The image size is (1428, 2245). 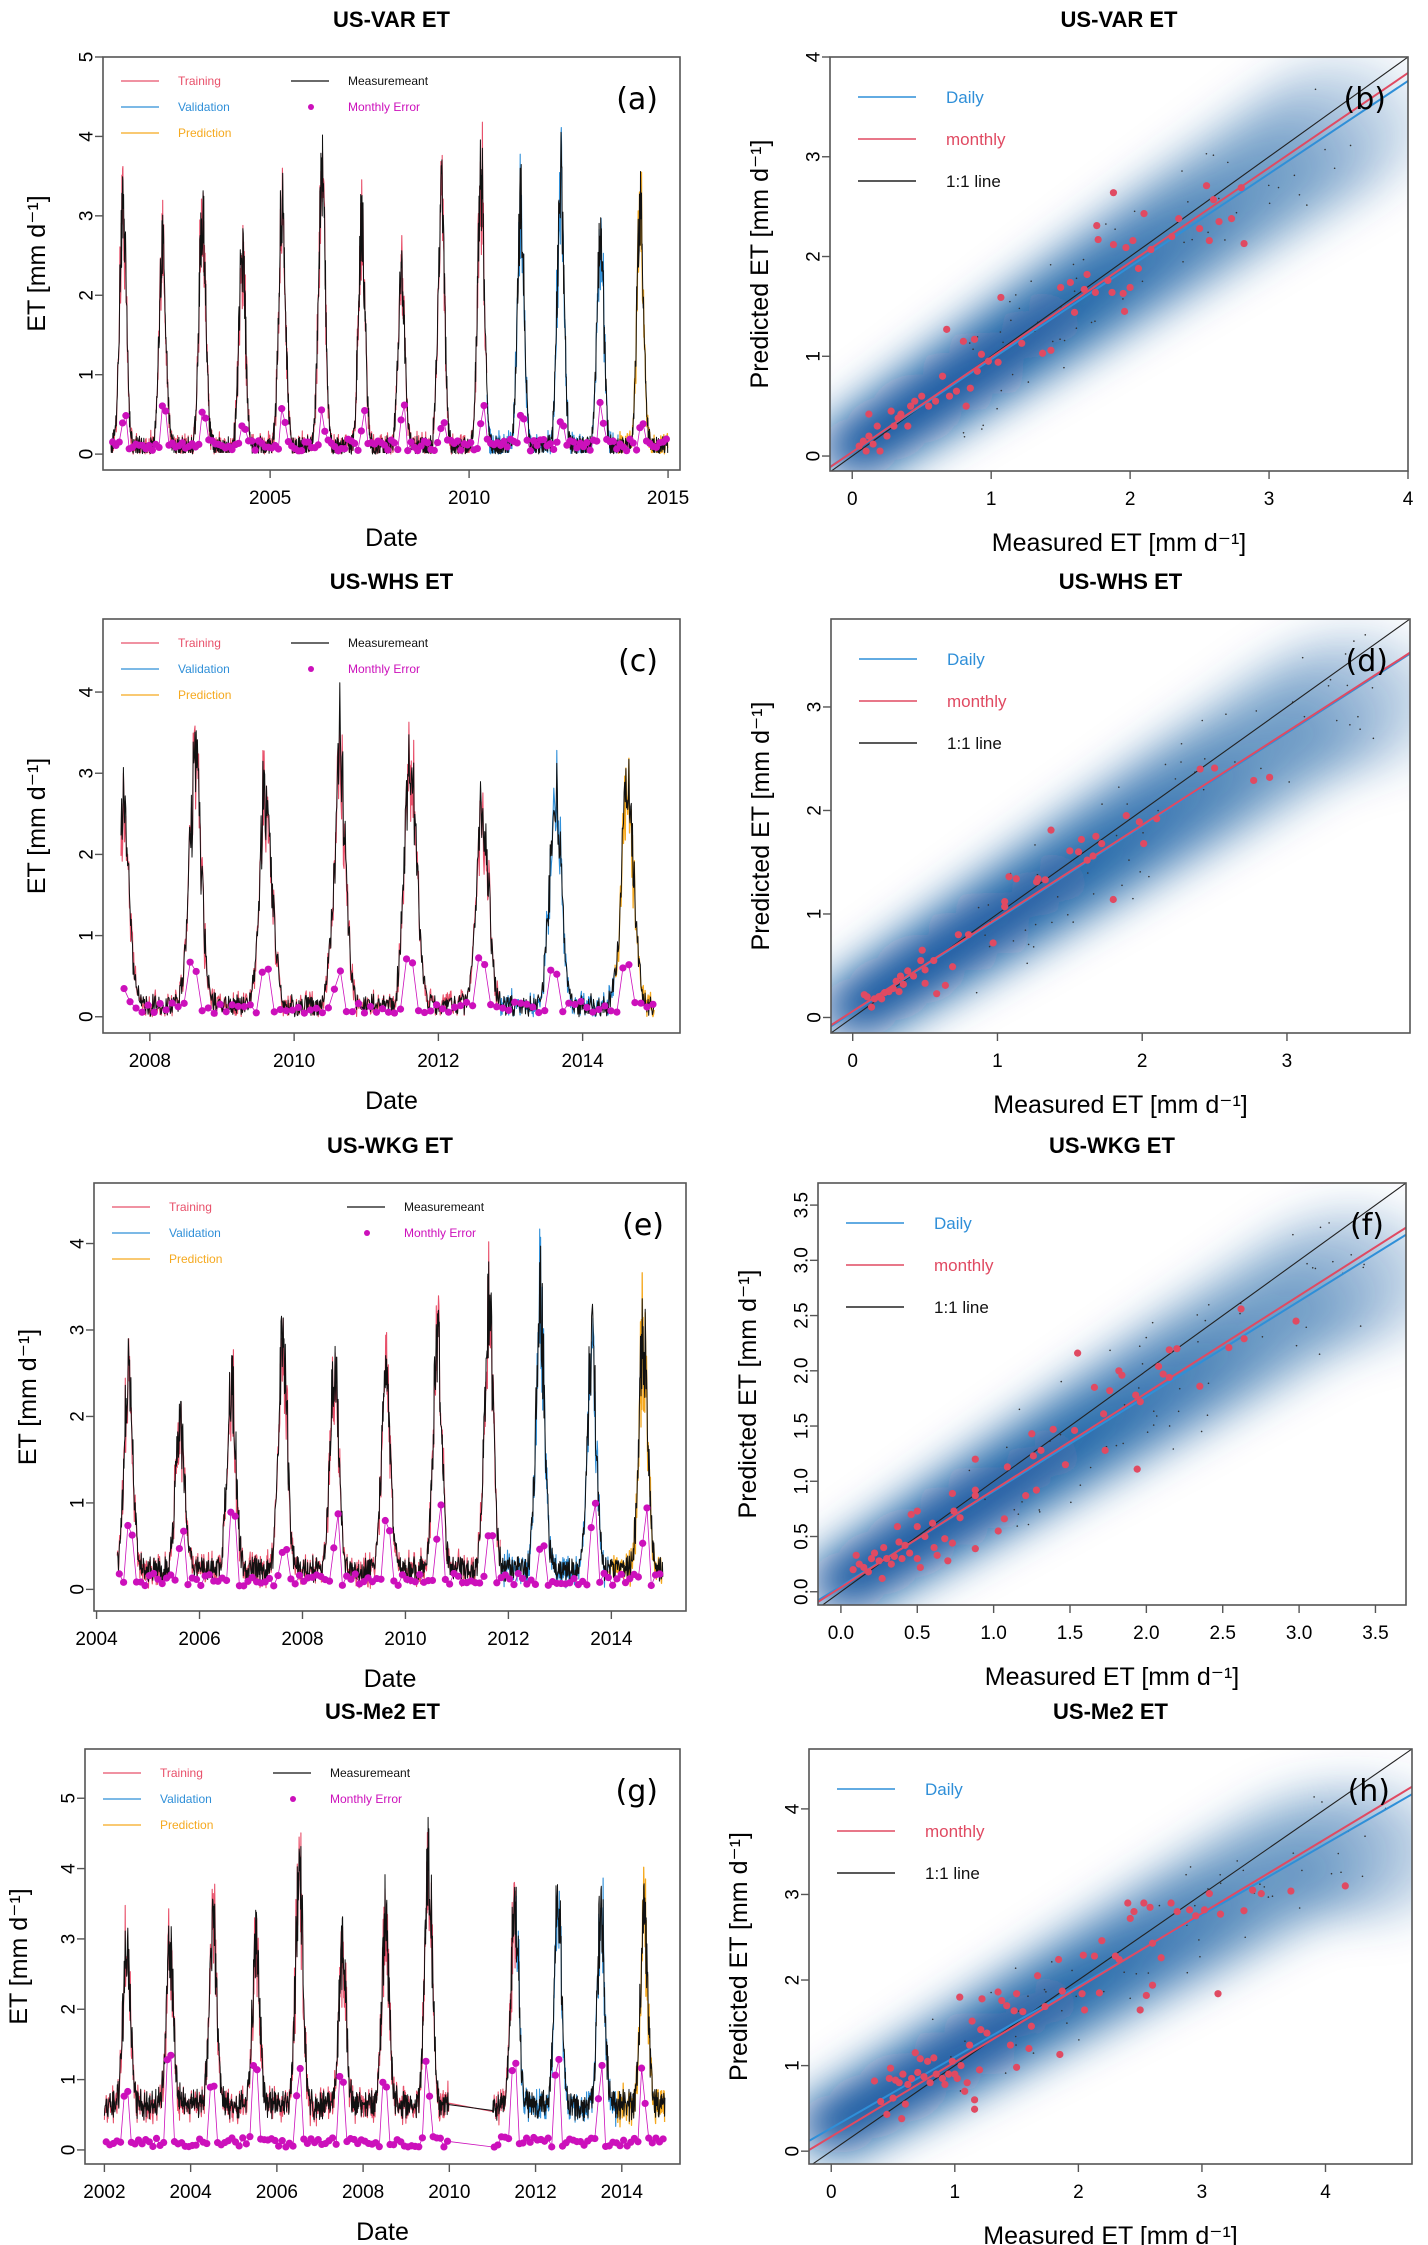 What do you see at coordinates (964, 1265) in the screenshot?
I see `legend-label-monthly: monthly` at bounding box center [964, 1265].